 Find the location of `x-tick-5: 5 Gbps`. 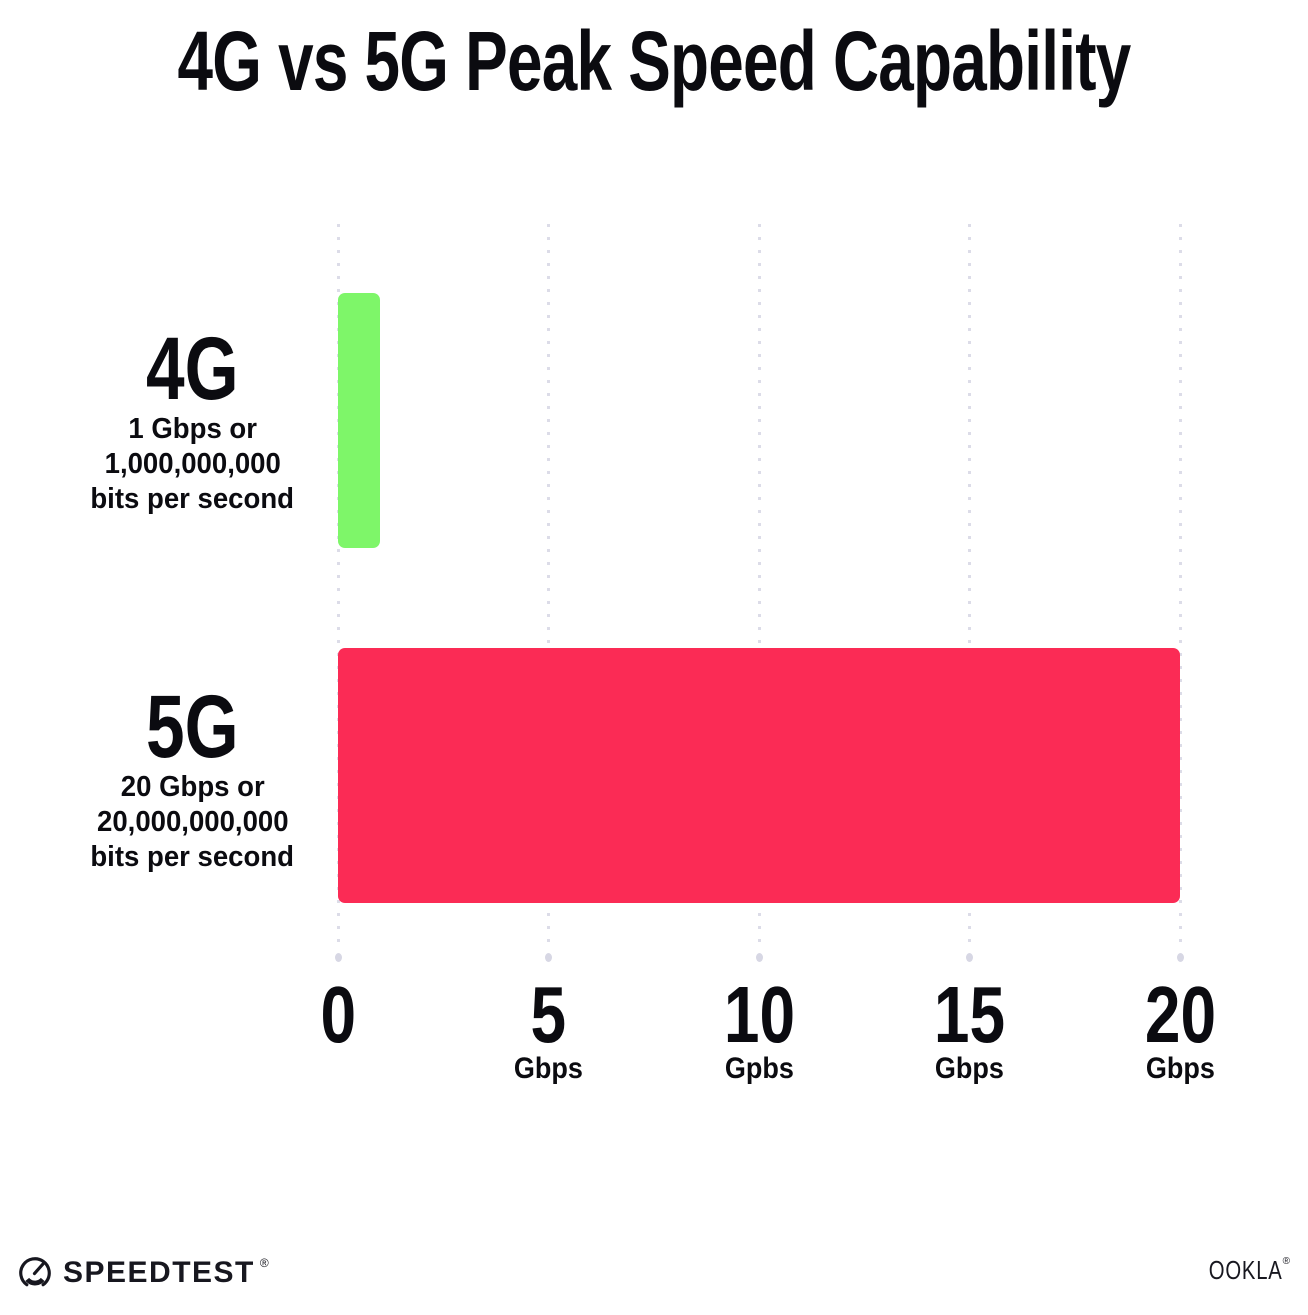

x-tick-5: 5 Gbps is located at coordinates (549, 1028).